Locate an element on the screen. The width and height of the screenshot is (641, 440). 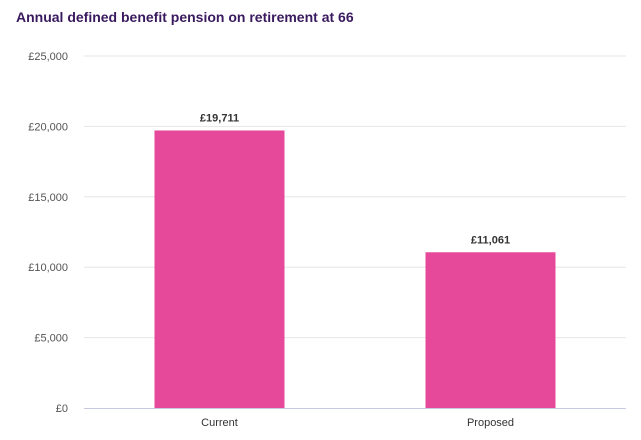
bar-current is located at coordinates (219, 269).